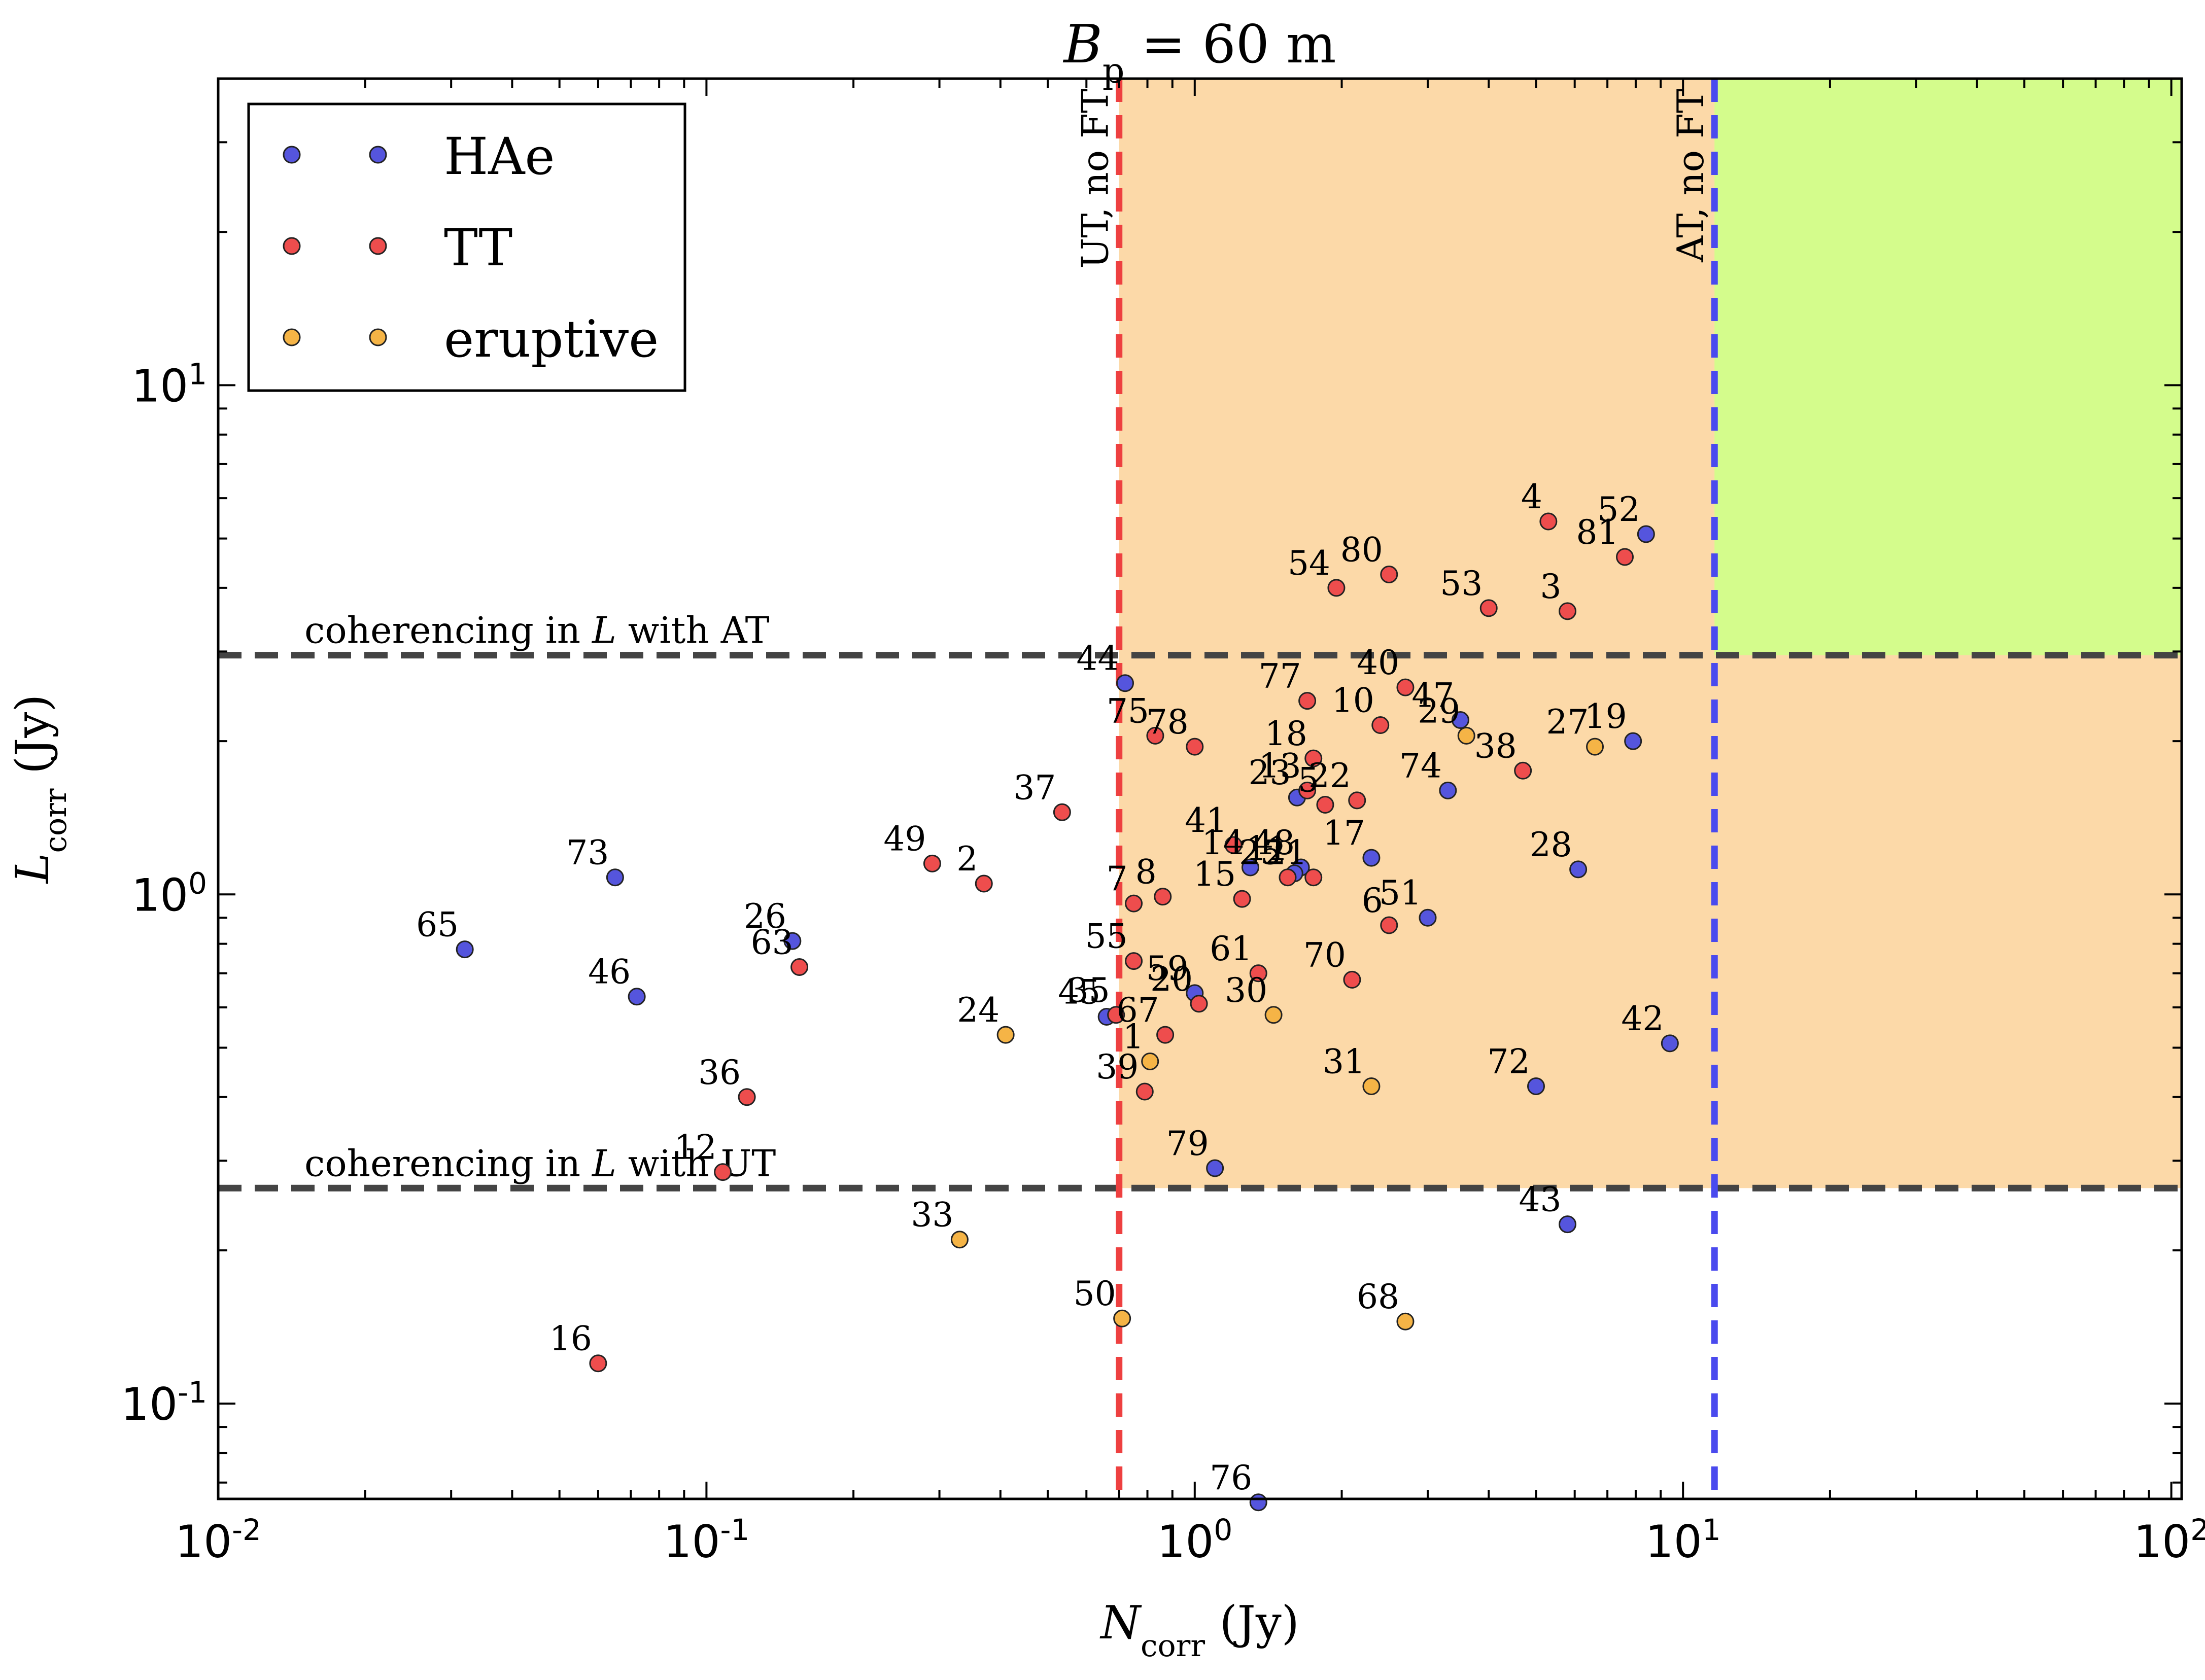 This screenshot has width=2205, height=1680. I want to click on data-point-label-53: 53, so click(1461, 583).